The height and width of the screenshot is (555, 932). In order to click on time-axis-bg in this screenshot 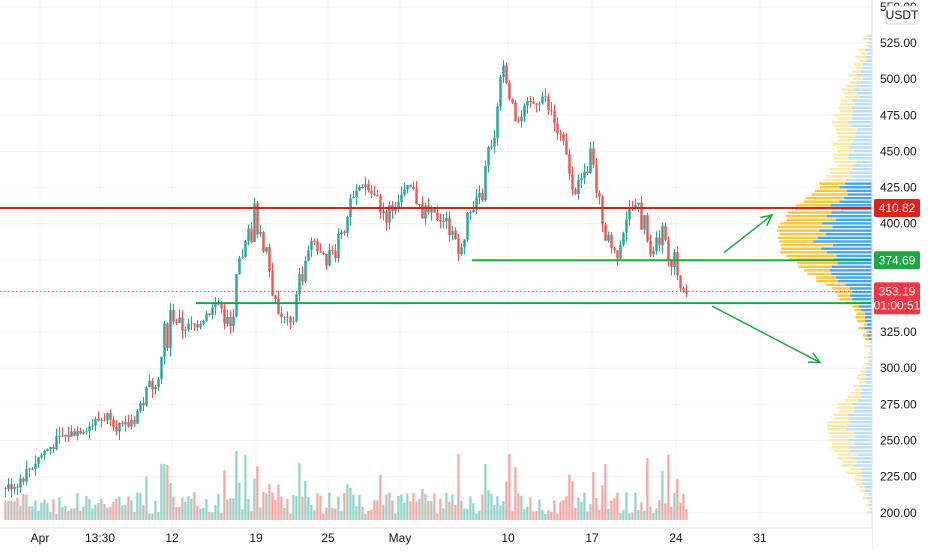, I will do `click(436, 539)`.